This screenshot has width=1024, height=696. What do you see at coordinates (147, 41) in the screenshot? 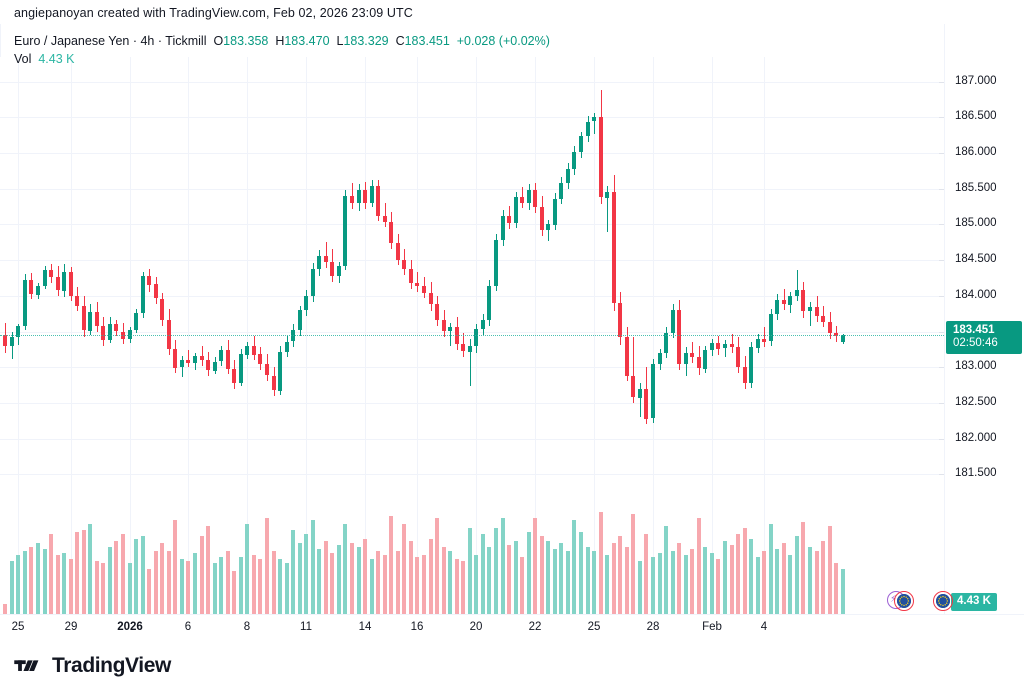
I see `legend-interval: 4h` at bounding box center [147, 41].